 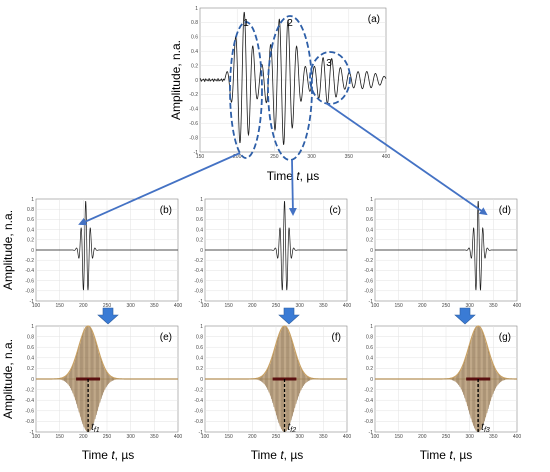 I want to click on panel-label: (a), so click(x=374, y=19).